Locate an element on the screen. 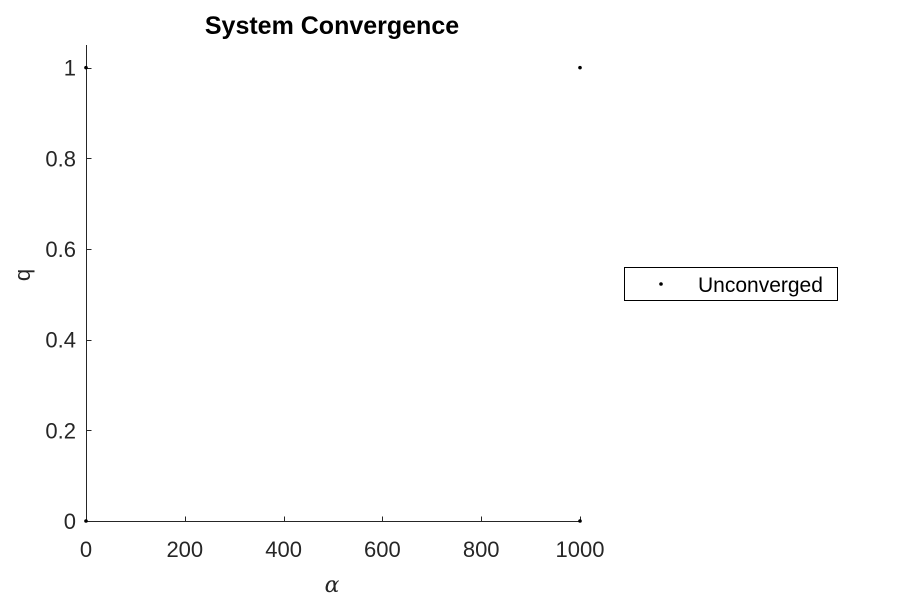 The height and width of the screenshot is (600, 900). legend-label: Unconverged is located at coordinates (760, 285).